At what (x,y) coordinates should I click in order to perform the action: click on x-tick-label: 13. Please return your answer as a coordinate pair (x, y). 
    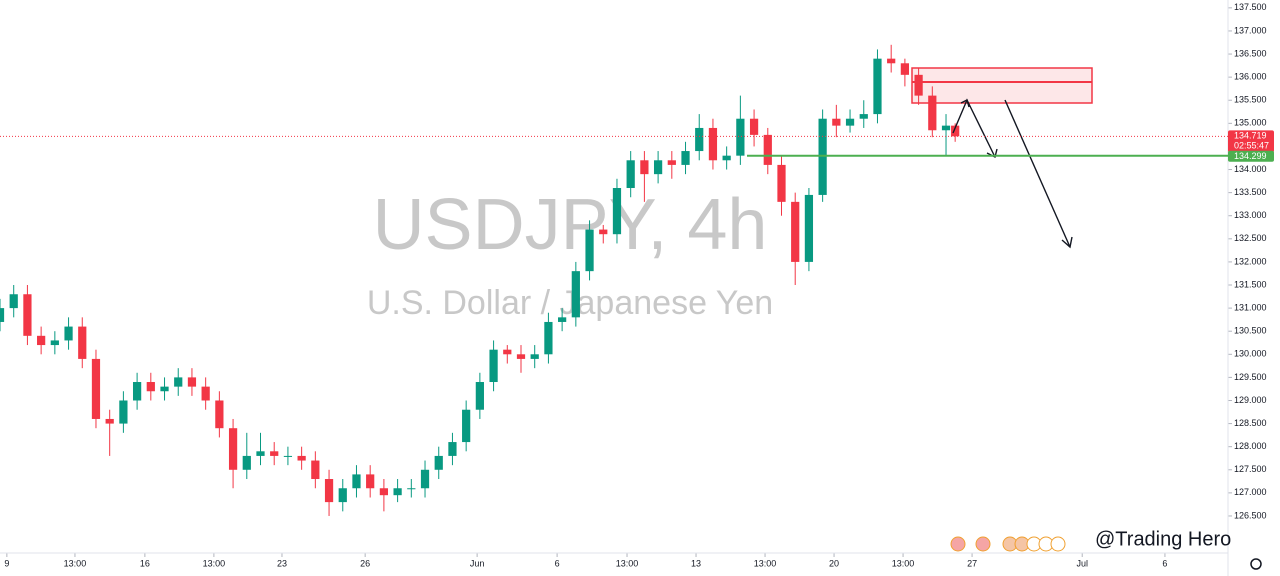
    Looking at the image, I should click on (696, 563).